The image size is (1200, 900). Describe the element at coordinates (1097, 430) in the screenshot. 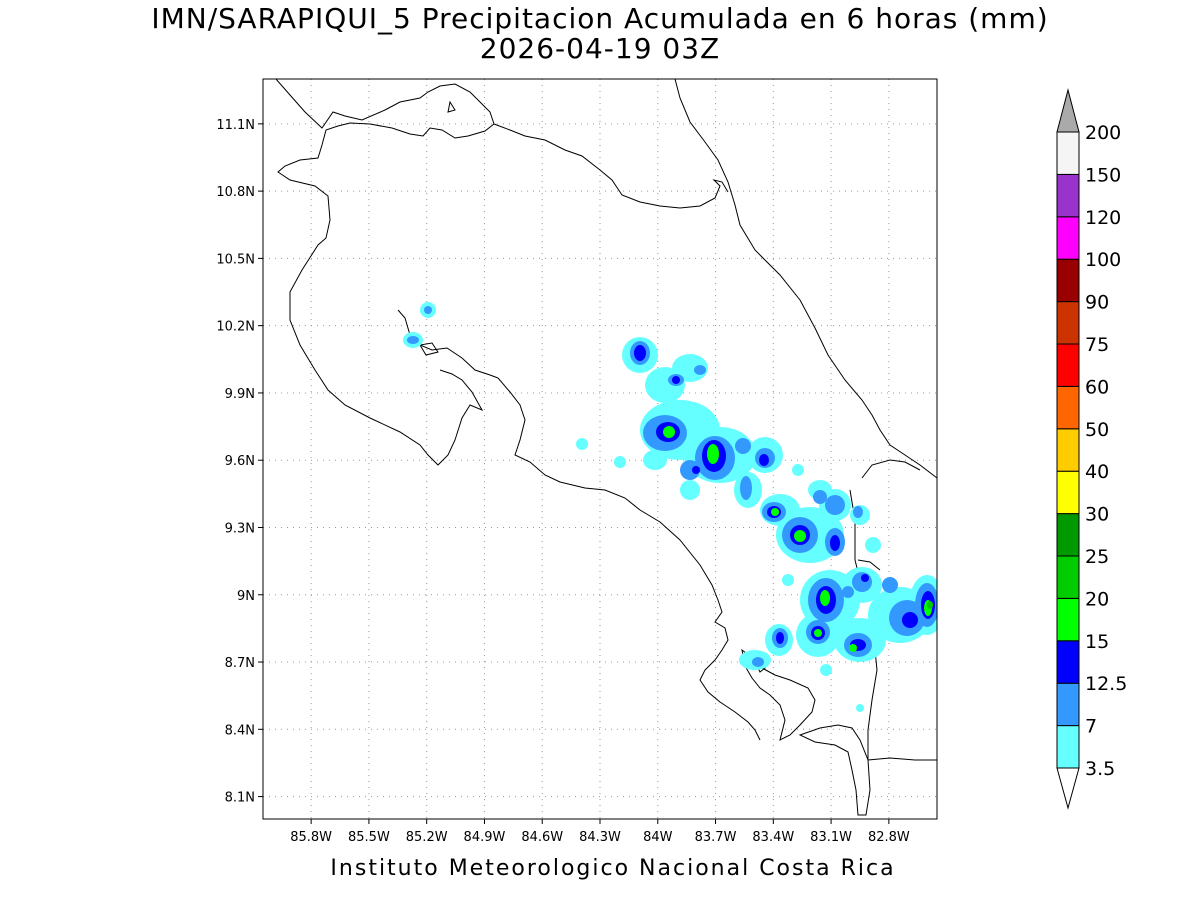

I see `colorbar-label: 50` at that location.